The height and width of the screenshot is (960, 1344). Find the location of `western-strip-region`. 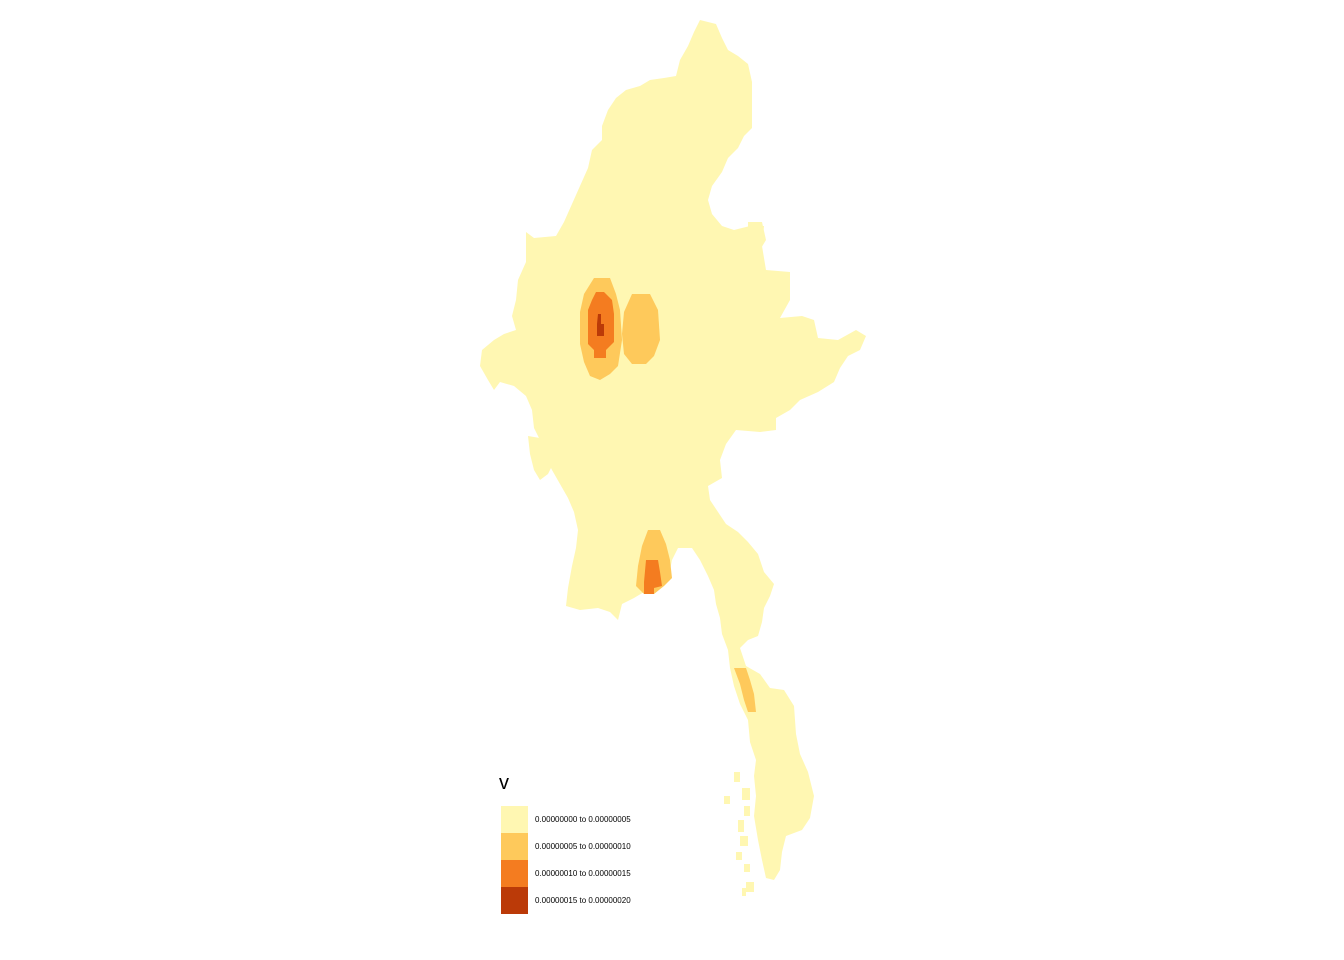

western-strip-region is located at coordinates (542, 458).